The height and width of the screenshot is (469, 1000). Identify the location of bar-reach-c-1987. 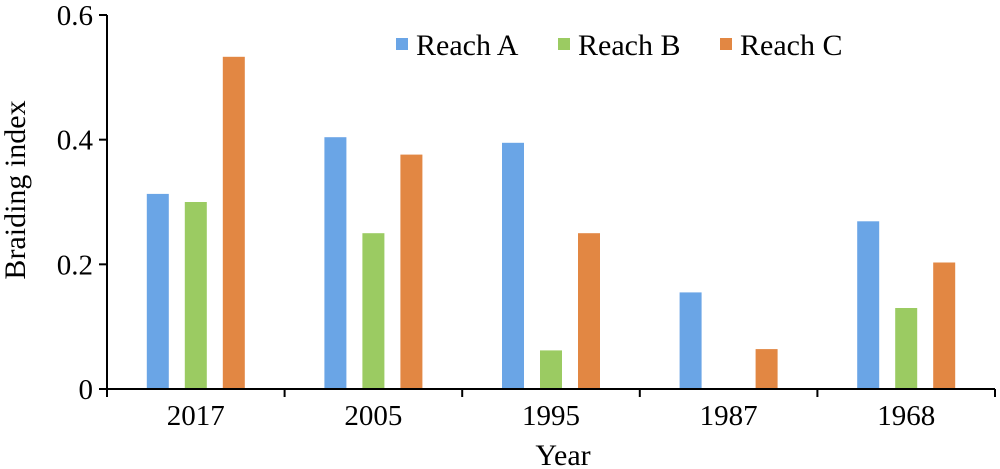
(766, 369).